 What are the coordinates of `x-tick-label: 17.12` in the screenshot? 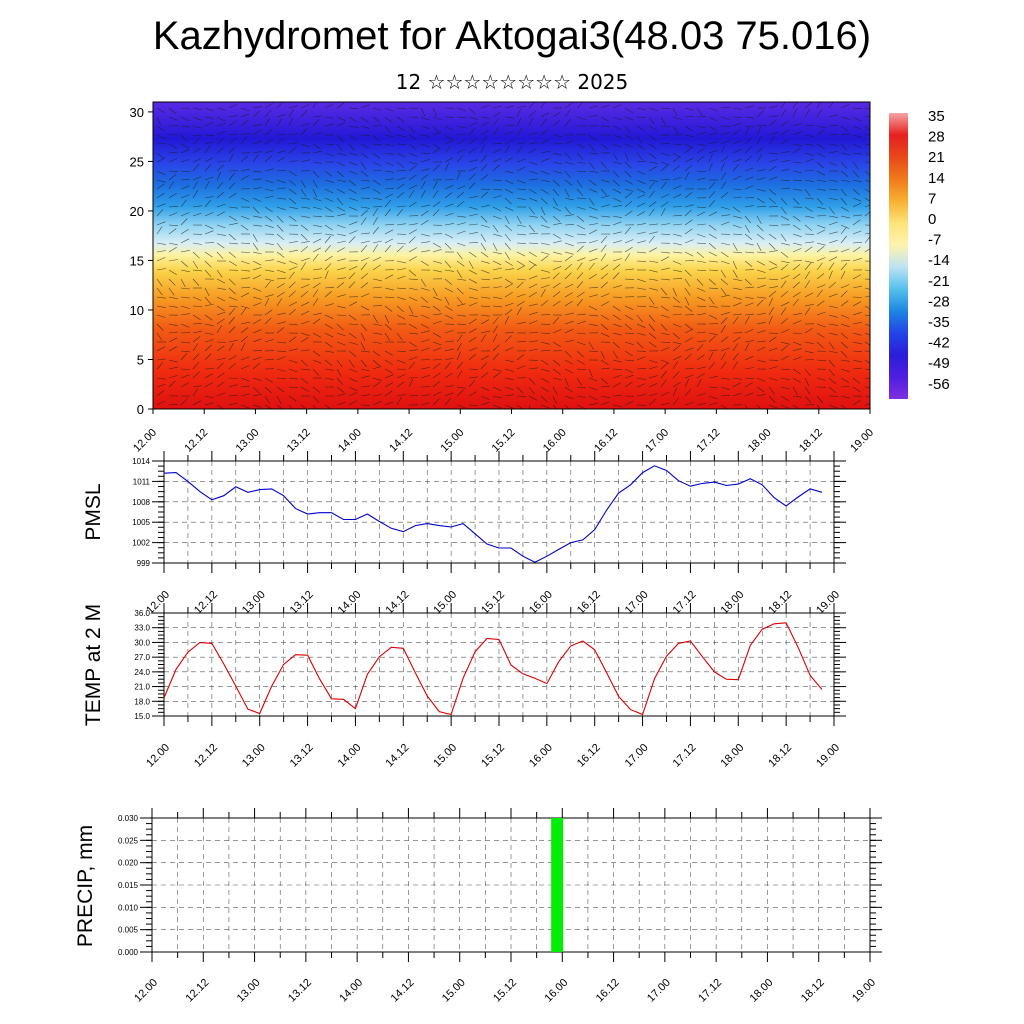 It's located at (685, 756).